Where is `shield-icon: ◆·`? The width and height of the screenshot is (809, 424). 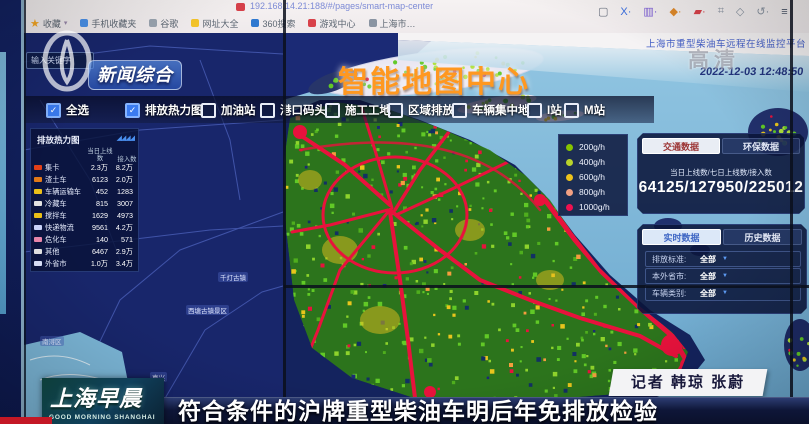
shield-icon: ◆· is located at coordinates (675, 12).